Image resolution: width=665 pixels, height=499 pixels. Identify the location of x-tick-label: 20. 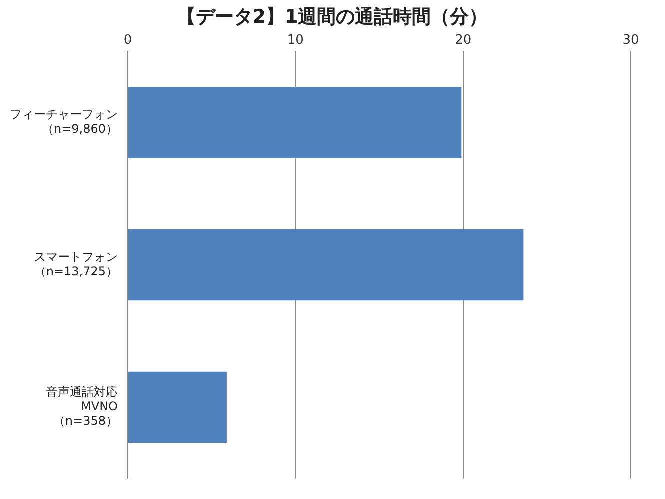
(463, 40).